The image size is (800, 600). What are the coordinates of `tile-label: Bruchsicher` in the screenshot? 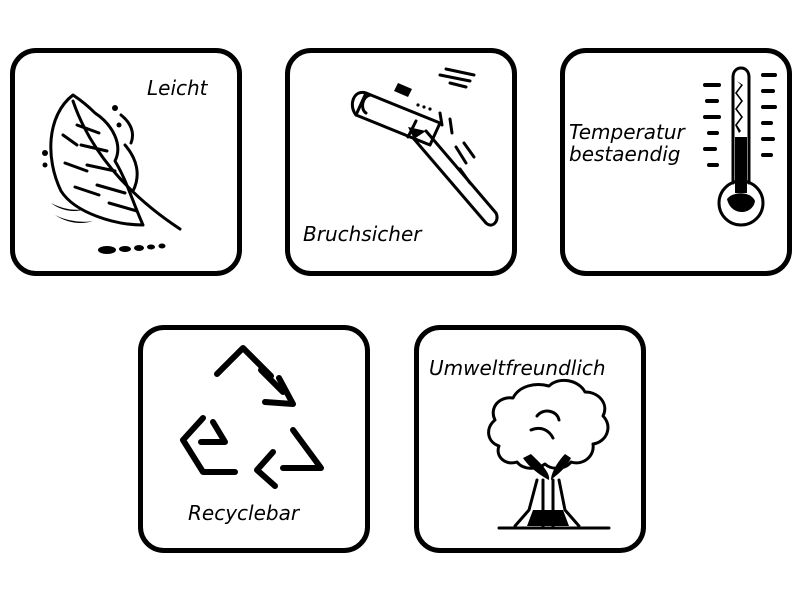 It's located at (362, 234).